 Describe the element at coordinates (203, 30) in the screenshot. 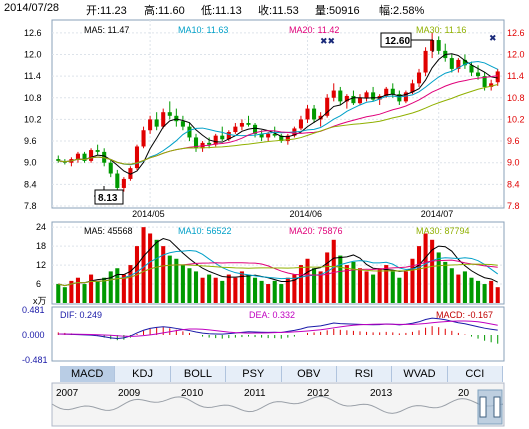

I see `price-ma10-label: MA10: 11.63` at that location.